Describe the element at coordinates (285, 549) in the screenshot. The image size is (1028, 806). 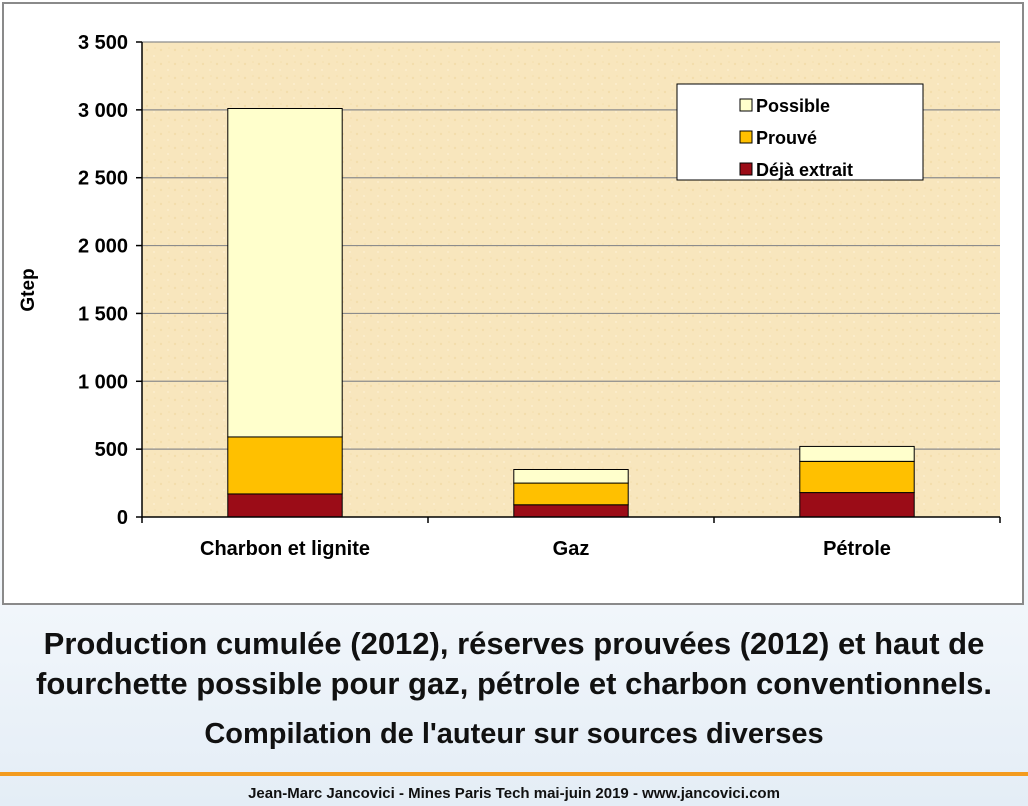
I see `x-category-label: Charbon et lignite` at that location.